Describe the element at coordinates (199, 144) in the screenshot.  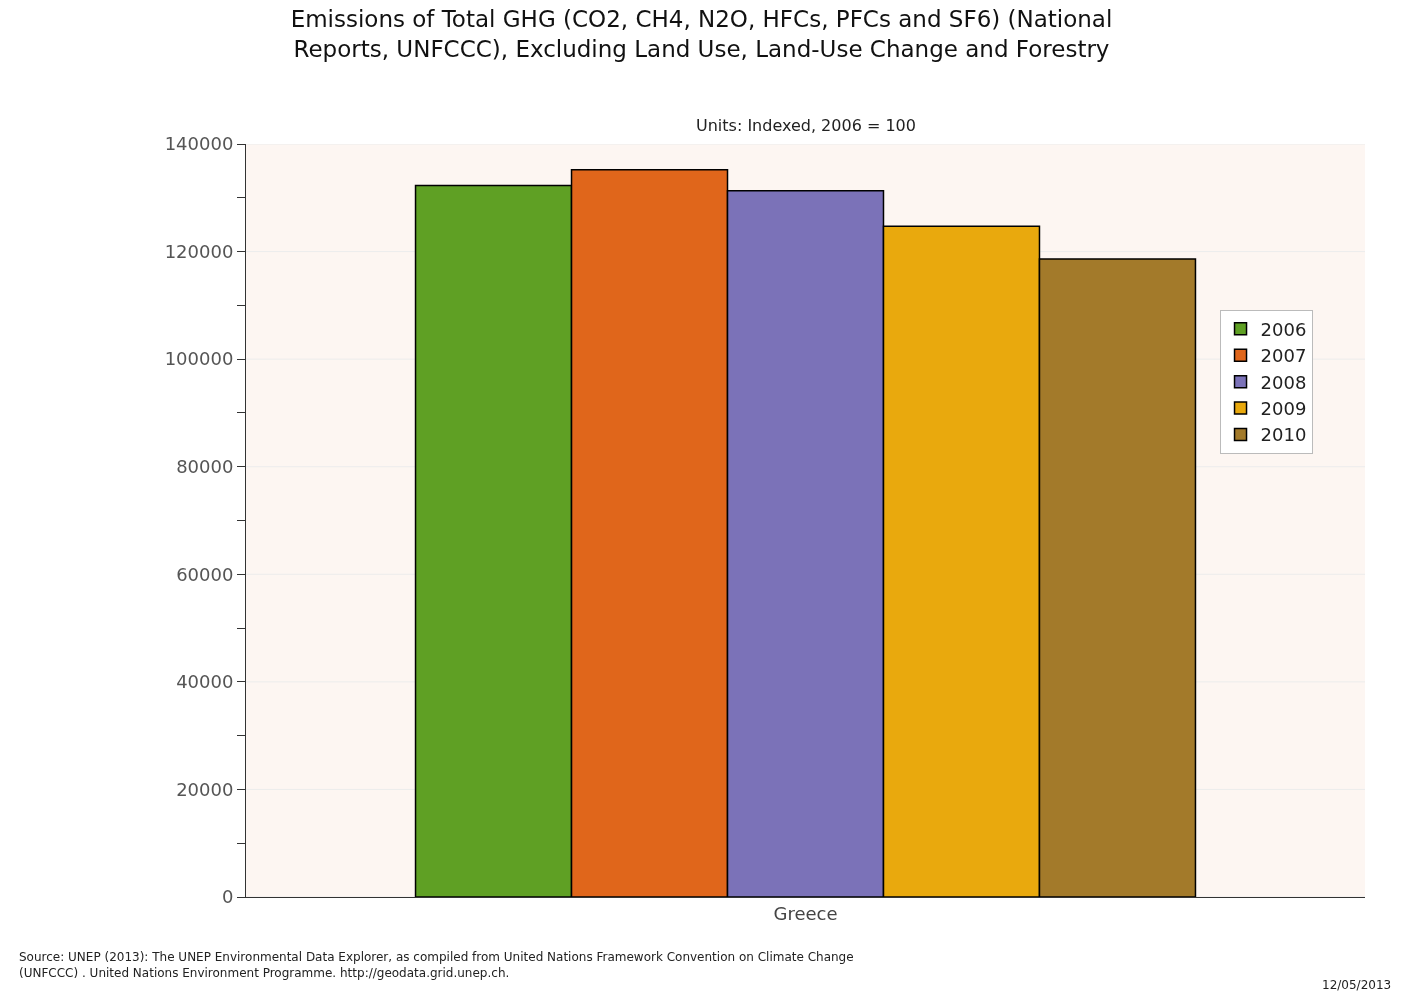
I see `y-tick-label: 140000` at that location.